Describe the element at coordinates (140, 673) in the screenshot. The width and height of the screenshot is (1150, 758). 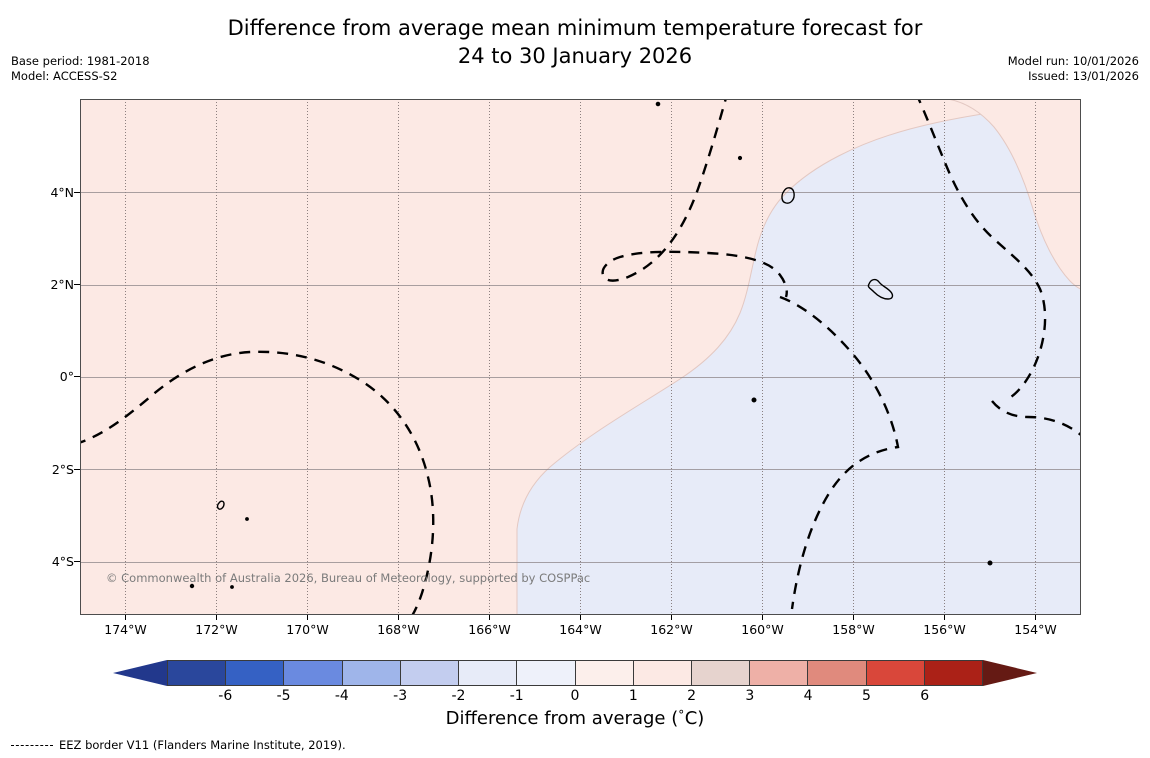
I see `colorbar-extend-low-arrow` at that location.